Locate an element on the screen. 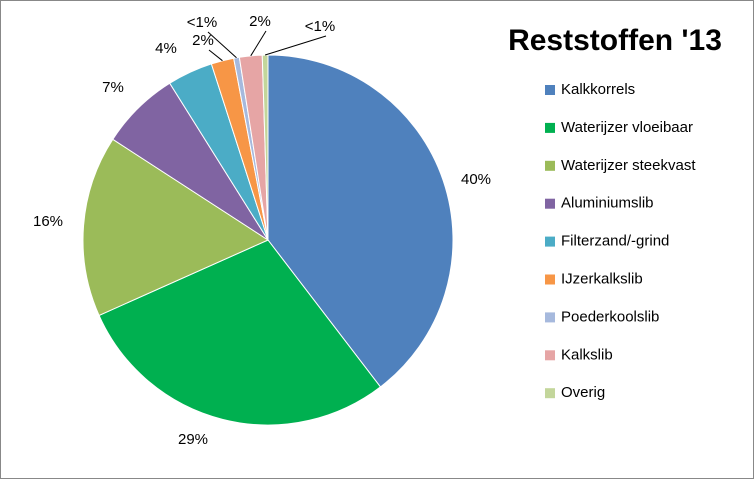  legend-label: Overig is located at coordinates (583, 392).